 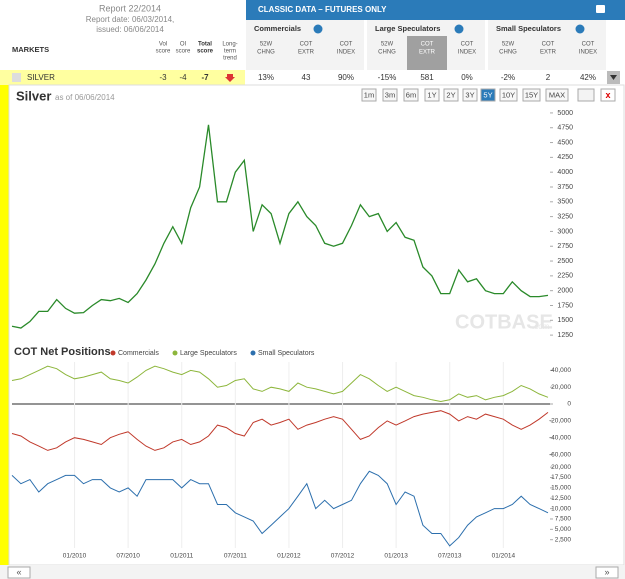 What do you see at coordinates (163, 45) in the screenshot?
I see `vol-header: Vol` at bounding box center [163, 45].